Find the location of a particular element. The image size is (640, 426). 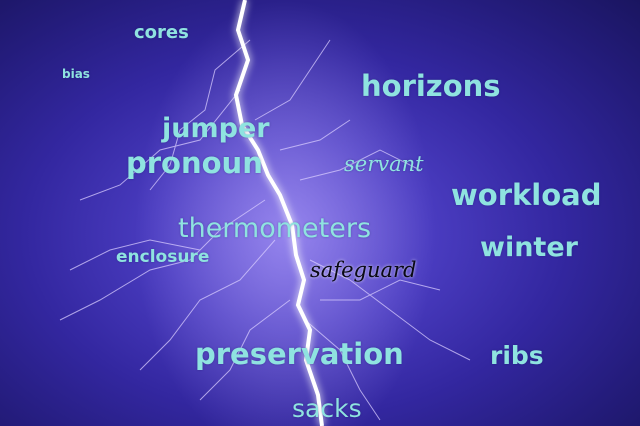

word-workload: workload is located at coordinates (526, 195).